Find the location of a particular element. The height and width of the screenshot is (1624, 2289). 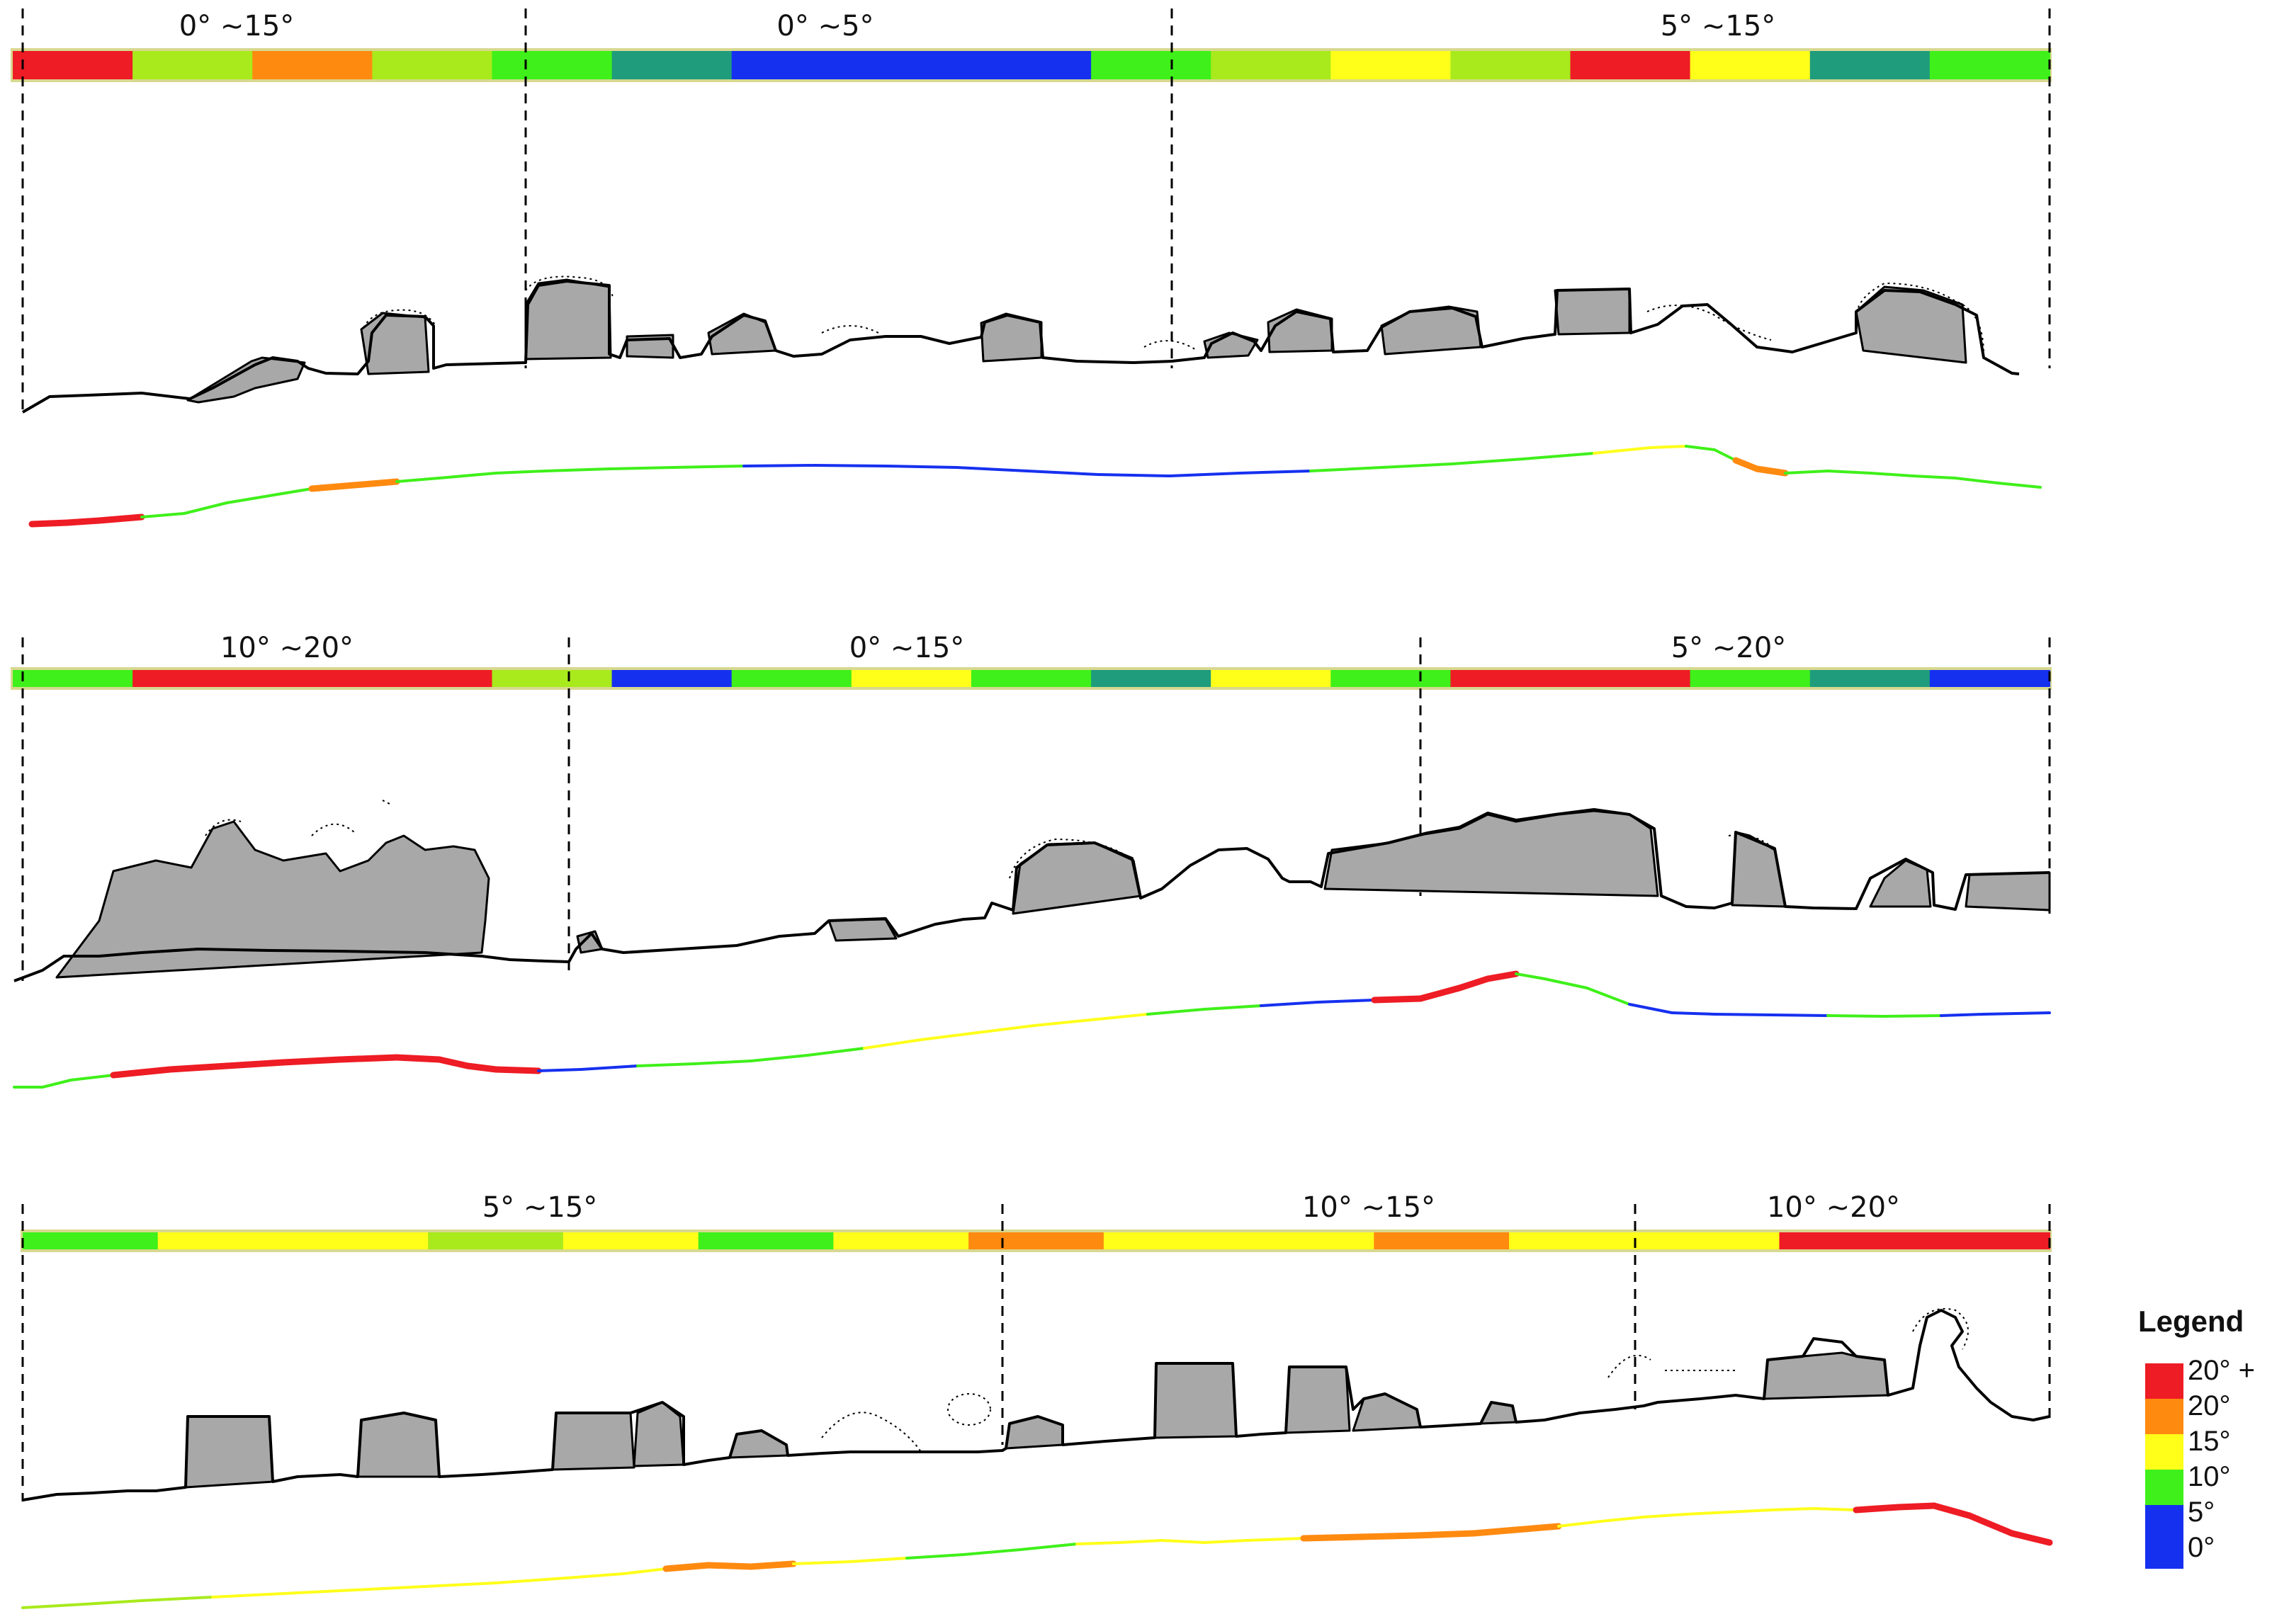

legend-label: 20° is located at coordinates (2209, 1405).